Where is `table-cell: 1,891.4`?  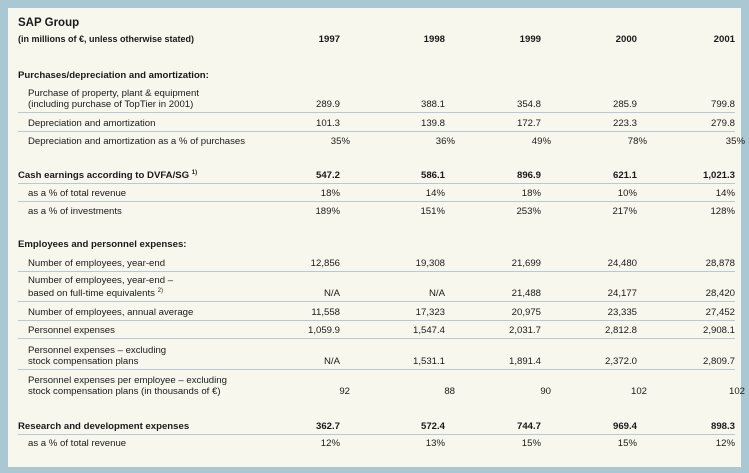
table-cell: 1,891.4 is located at coordinates (524, 361).